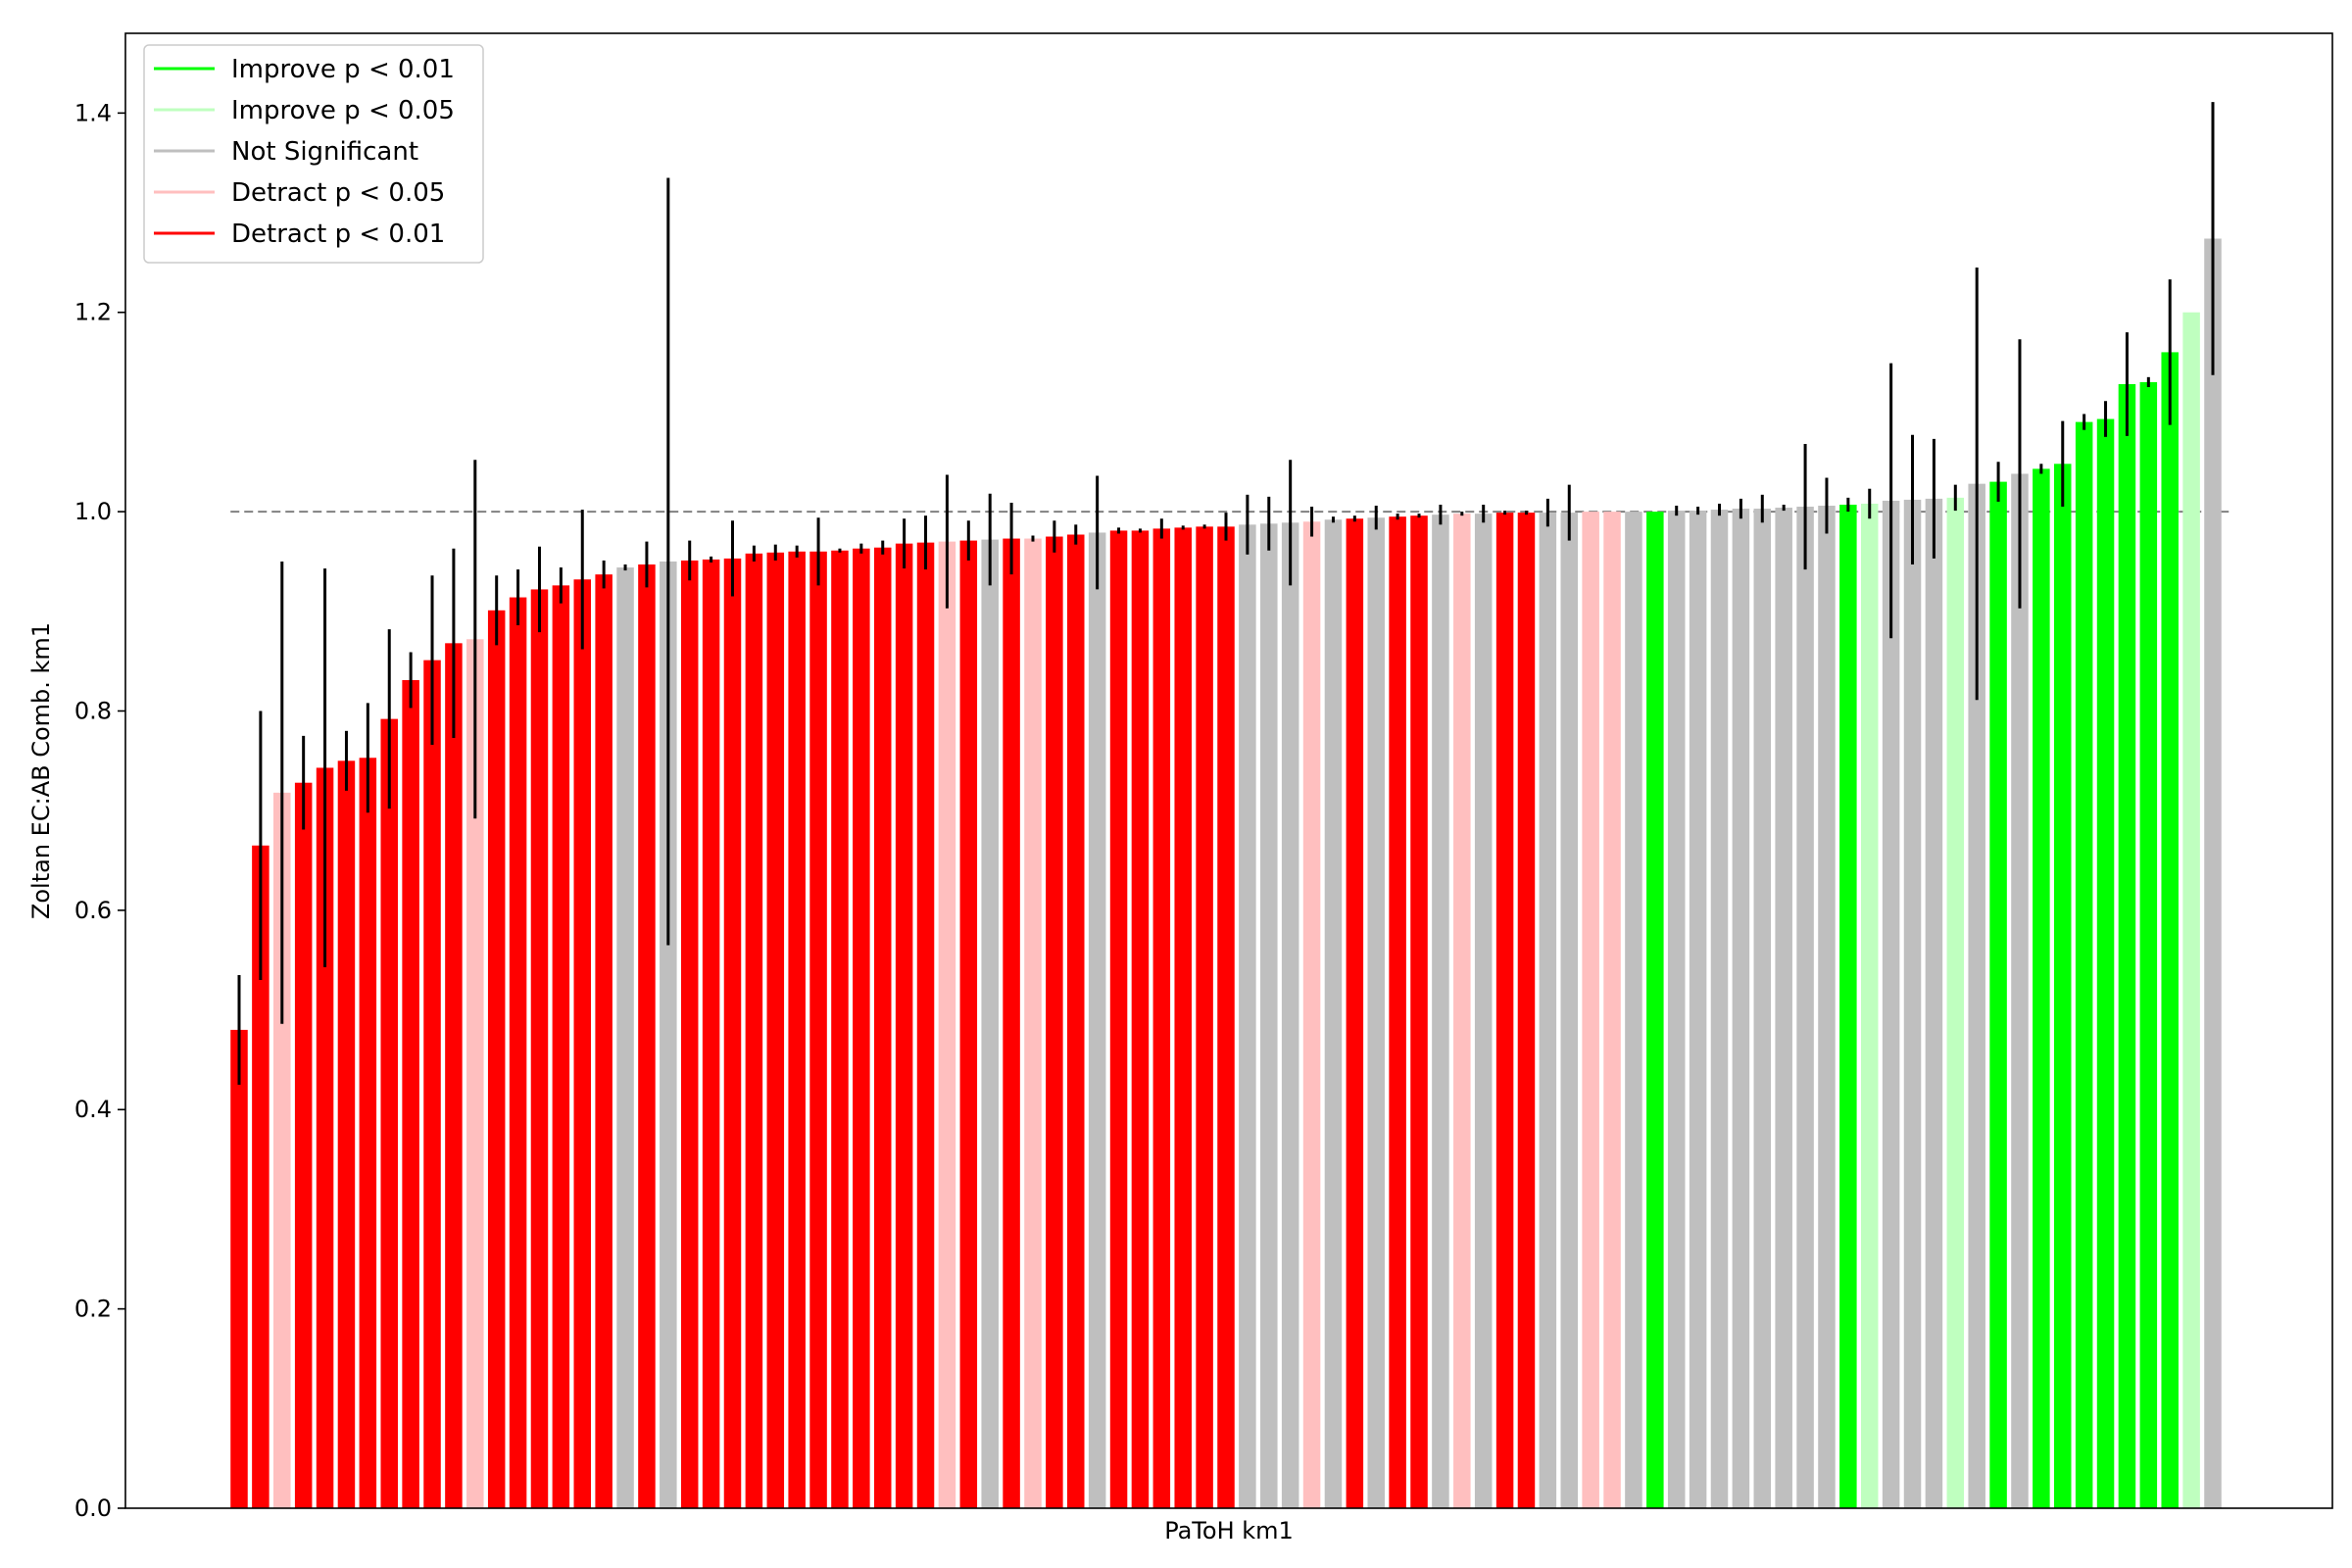 Image resolution: width=2352 pixels, height=1568 pixels. Describe the element at coordinates (93, 112) in the screenshot. I see `y-tick-label: 1.4` at that location.